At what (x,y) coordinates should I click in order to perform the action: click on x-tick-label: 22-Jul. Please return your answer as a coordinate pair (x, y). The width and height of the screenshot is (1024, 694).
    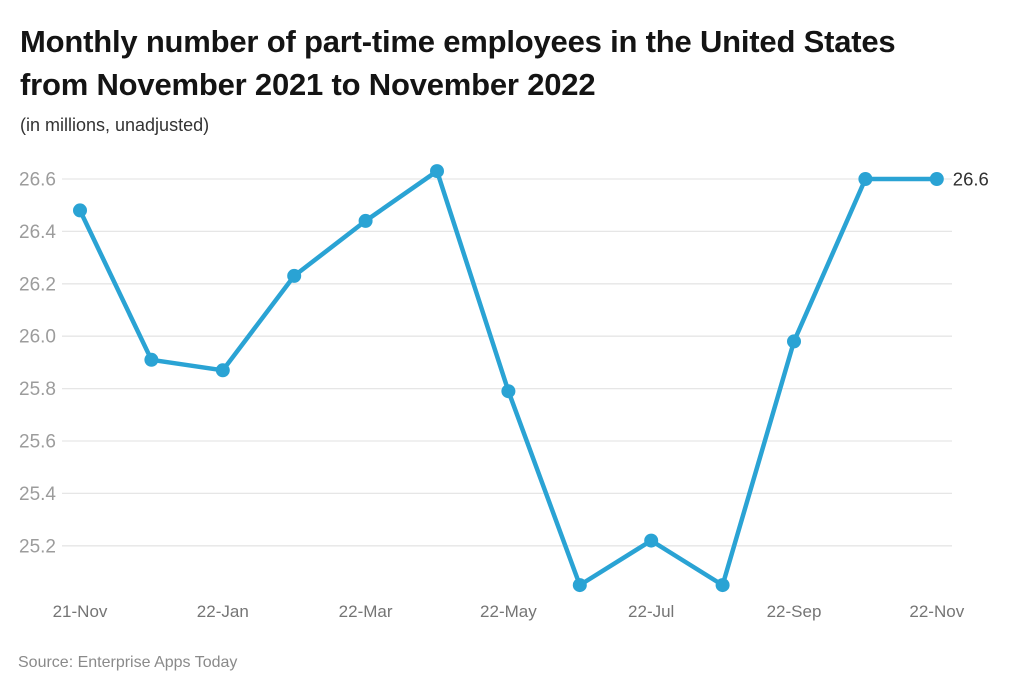
    Looking at the image, I should click on (651, 611).